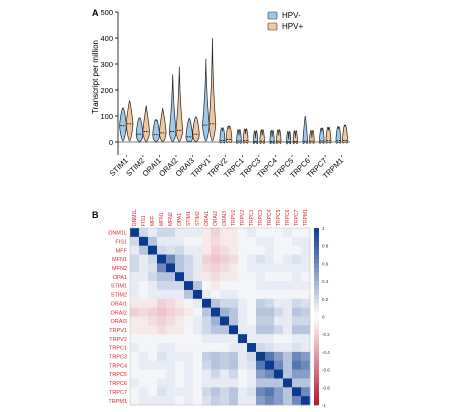  What do you see at coordinates (212, 89) in the screenshot?
I see `violin-HPV+-TRPV1` at bounding box center [212, 89].